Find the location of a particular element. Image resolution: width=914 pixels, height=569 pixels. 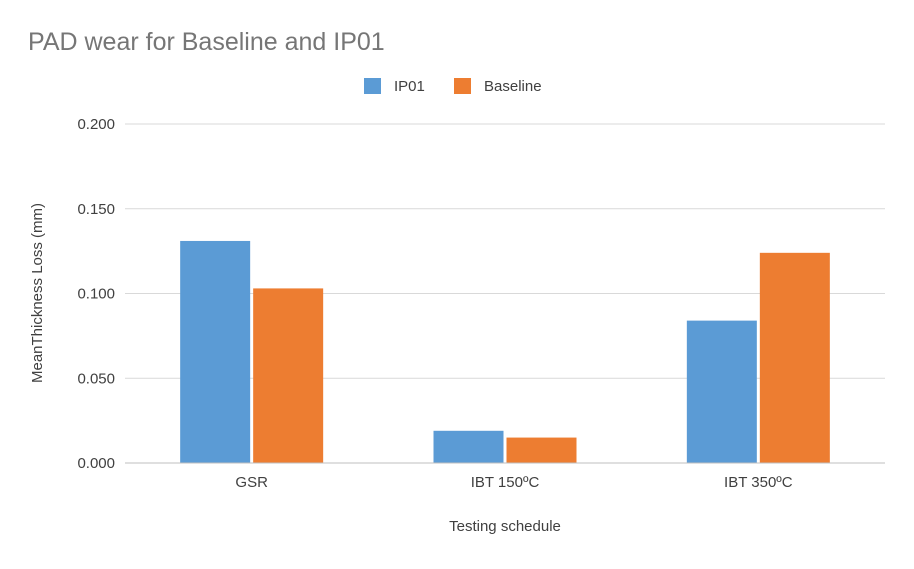

x-axis-ticks: GSR IBT 150ºC IBT 350ºC is located at coordinates (513, 482).